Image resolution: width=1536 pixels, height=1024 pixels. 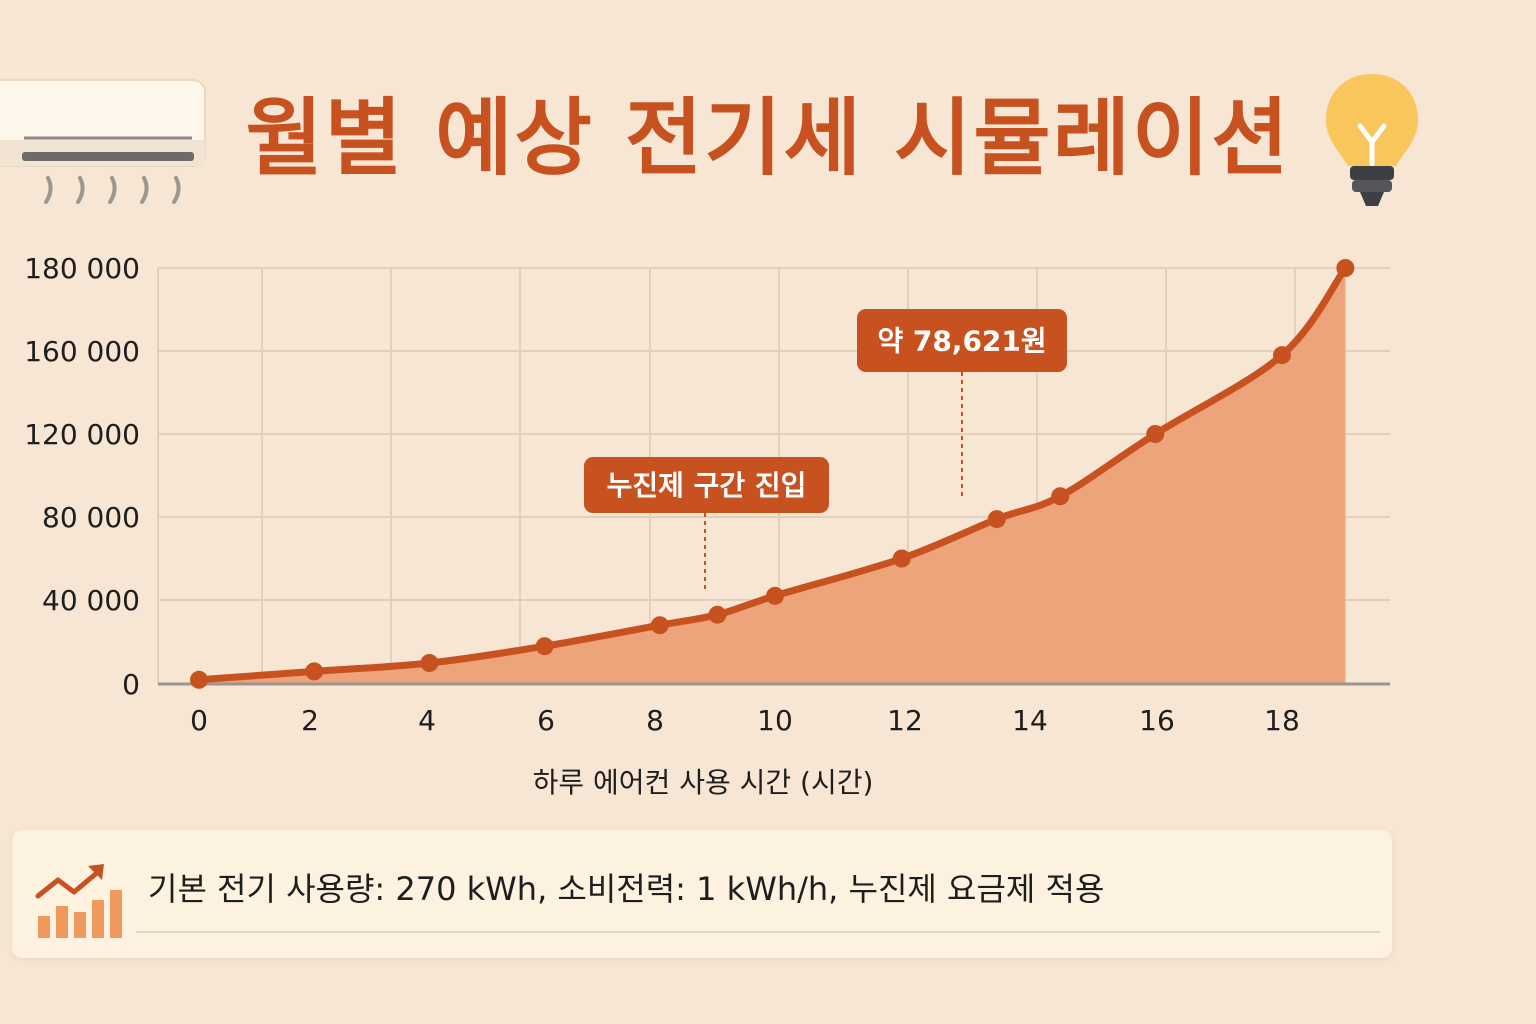 What do you see at coordinates (768, 138) in the screenshot?
I see `page-title: 월별 예상 전기세 시뮬레이션` at bounding box center [768, 138].